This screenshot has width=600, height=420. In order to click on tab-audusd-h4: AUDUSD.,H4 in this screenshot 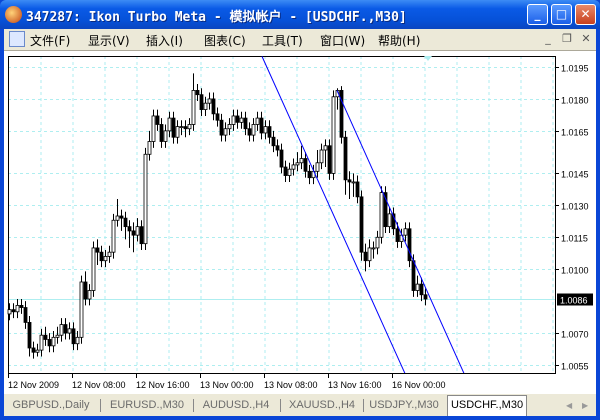, I will do `click(236, 405)`.